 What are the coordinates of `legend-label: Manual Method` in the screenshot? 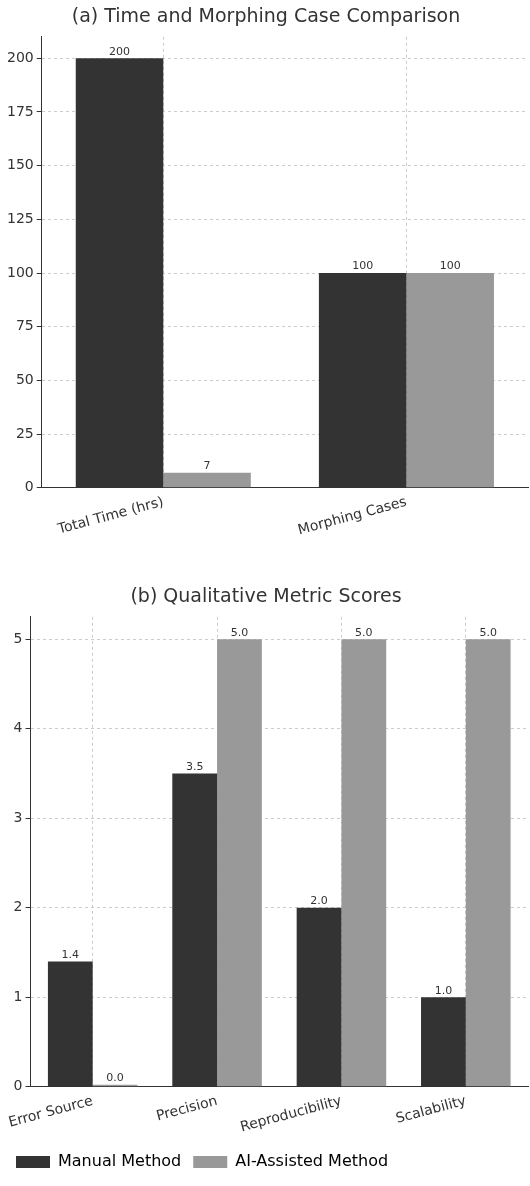 It's located at (120, 1161).